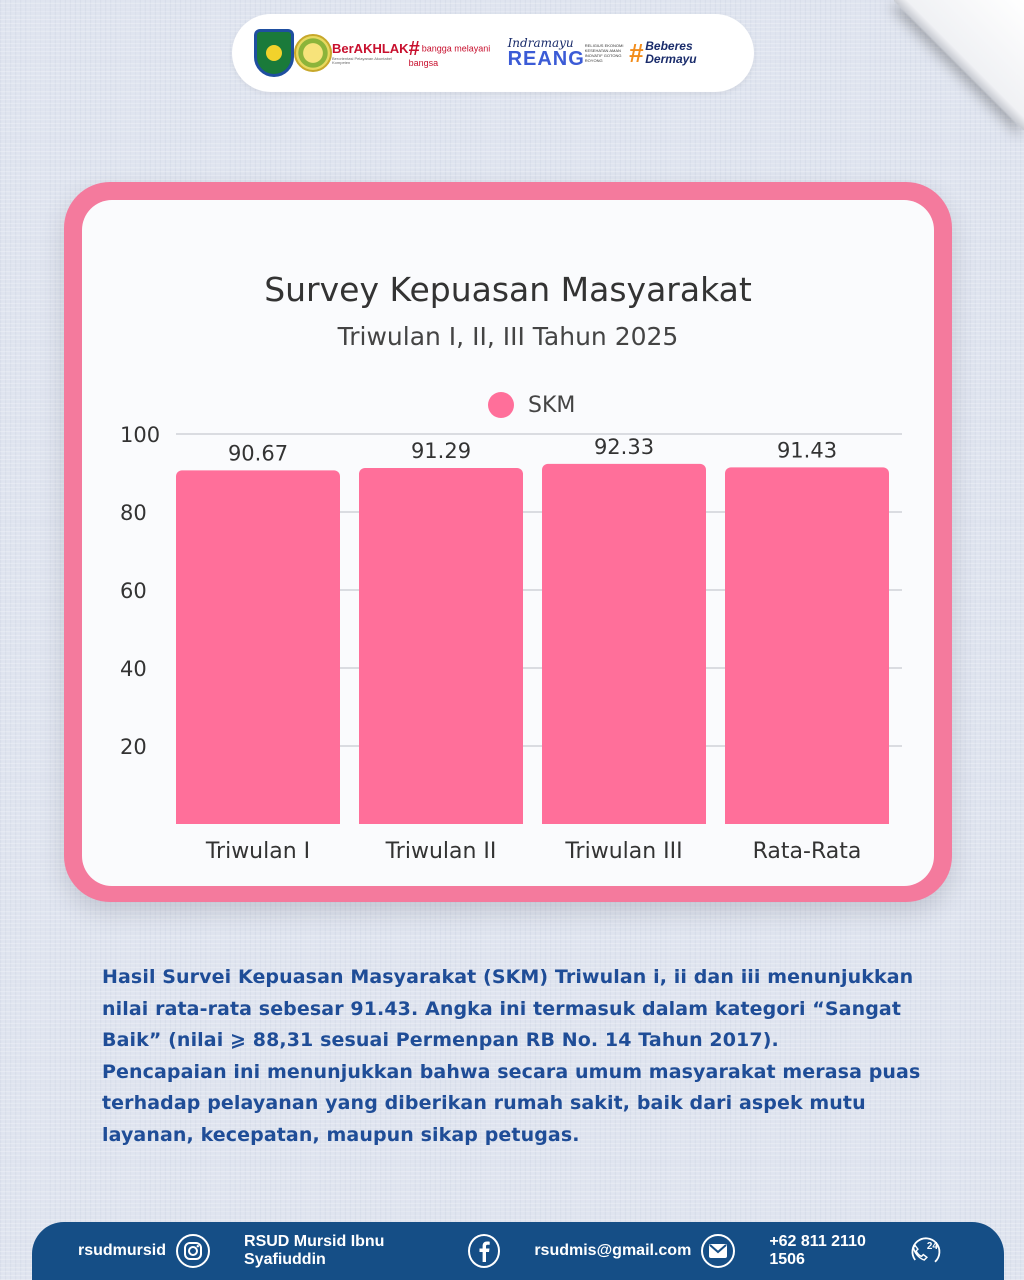 The image size is (1024, 1280). I want to click on mail-icon, so click(718, 1251).